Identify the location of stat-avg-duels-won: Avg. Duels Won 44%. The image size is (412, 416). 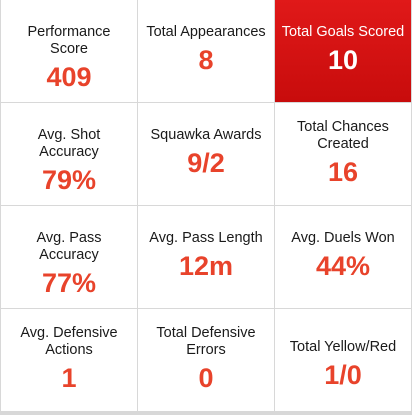
(343, 257).